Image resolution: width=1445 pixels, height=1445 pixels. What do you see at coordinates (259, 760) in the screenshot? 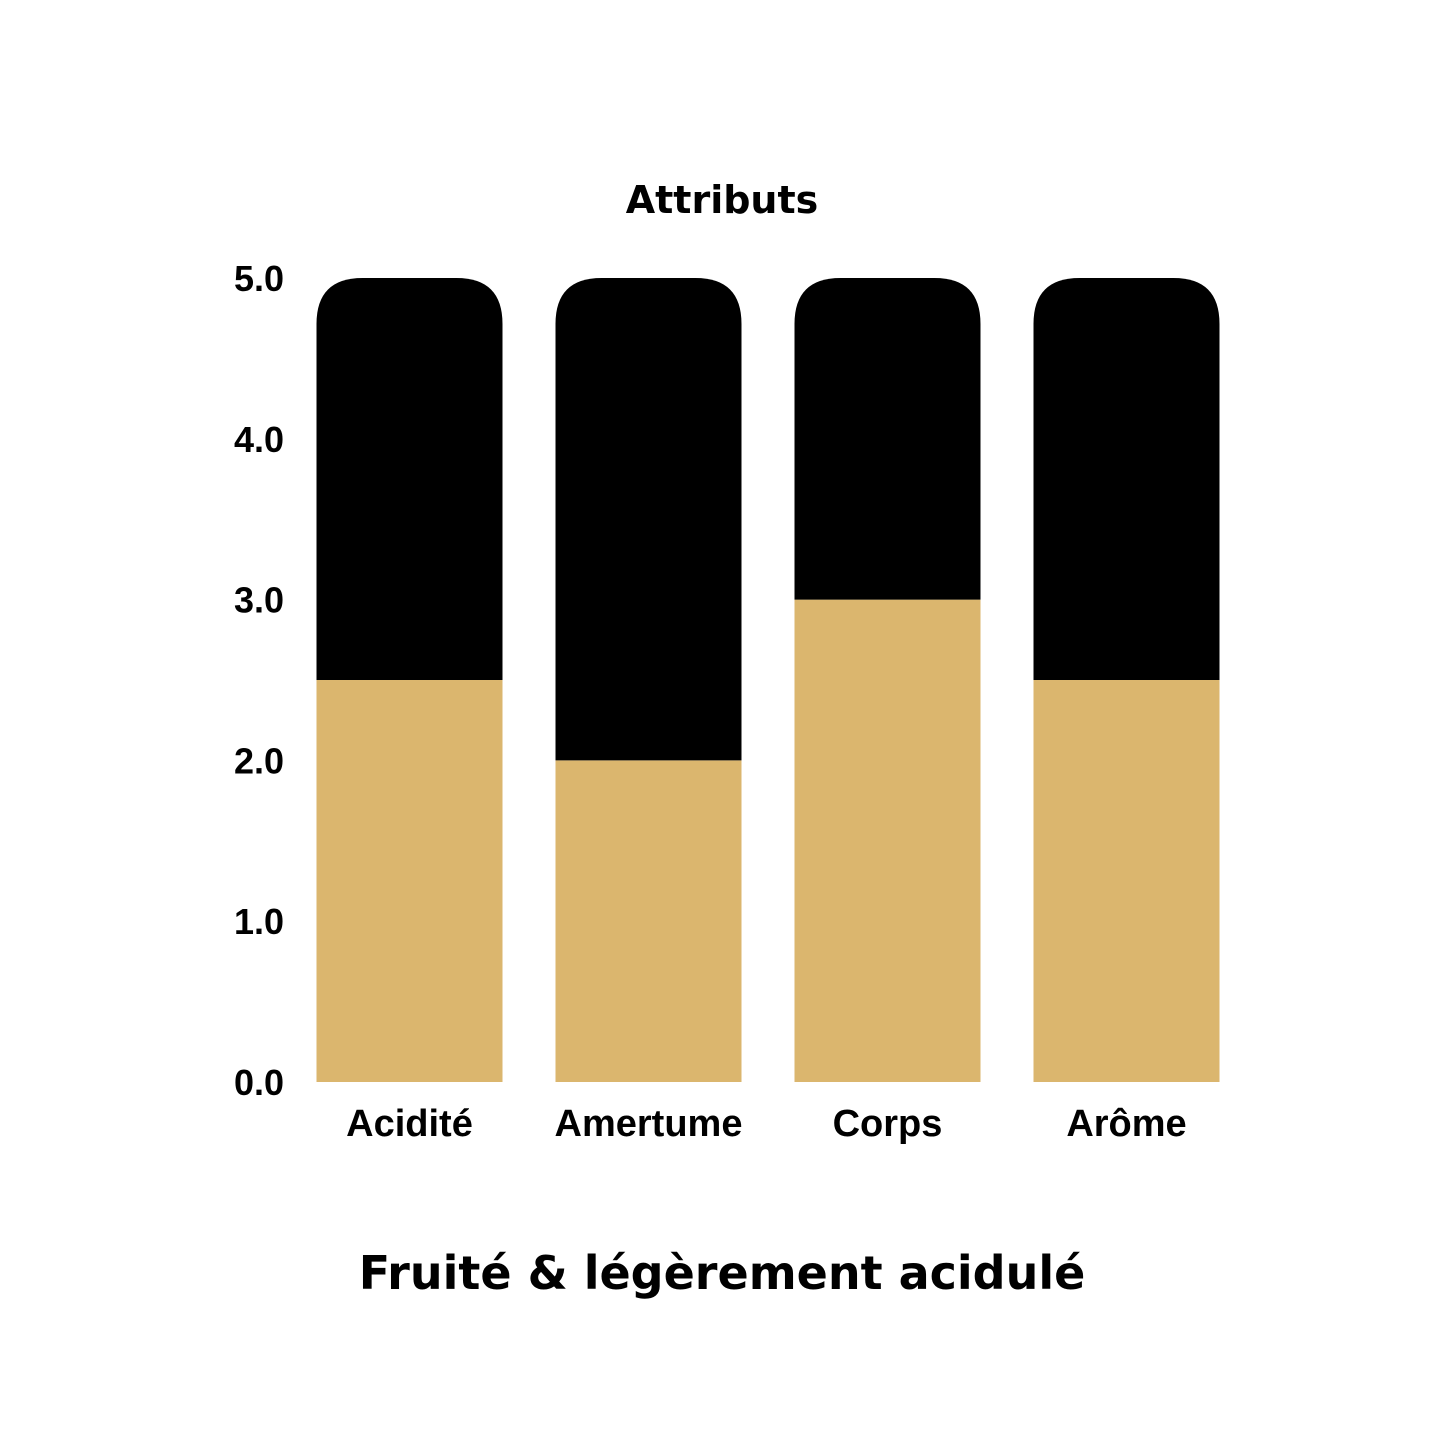
I see `y-tick-label: 2.0` at bounding box center [259, 760].